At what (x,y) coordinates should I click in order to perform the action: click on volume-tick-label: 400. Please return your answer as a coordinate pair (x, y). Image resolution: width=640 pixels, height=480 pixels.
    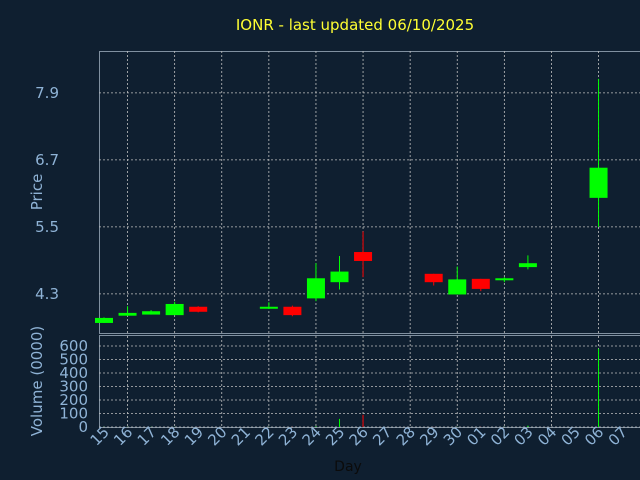
    Looking at the image, I should click on (73, 373).